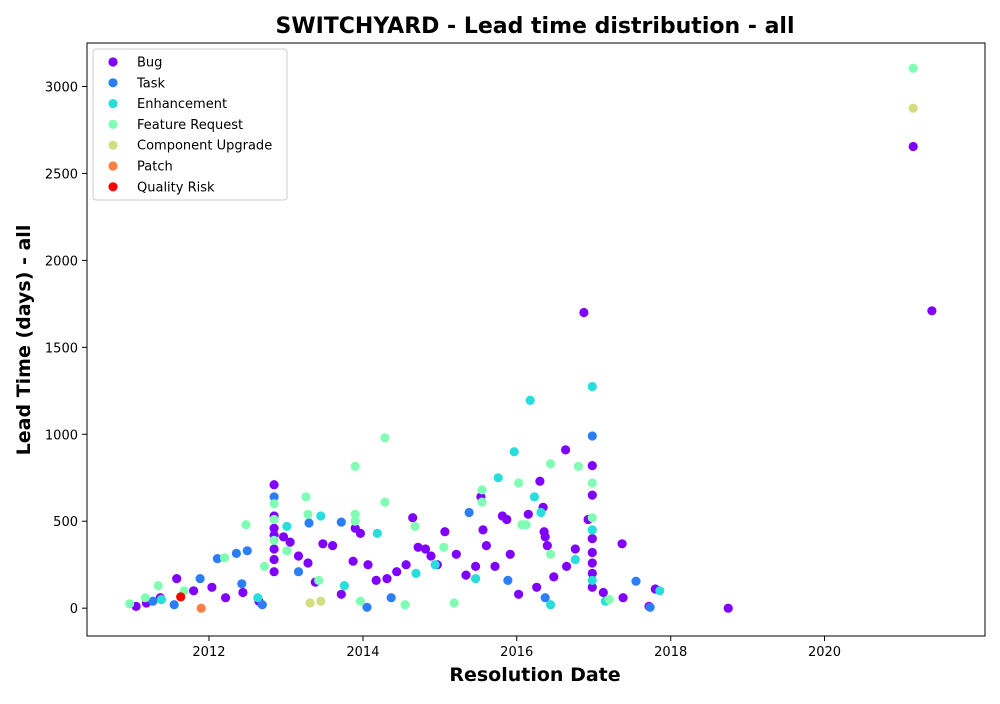 The width and height of the screenshot is (1000, 704). What do you see at coordinates (401, 521) in the screenshot?
I see `series-task` at bounding box center [401, 521].